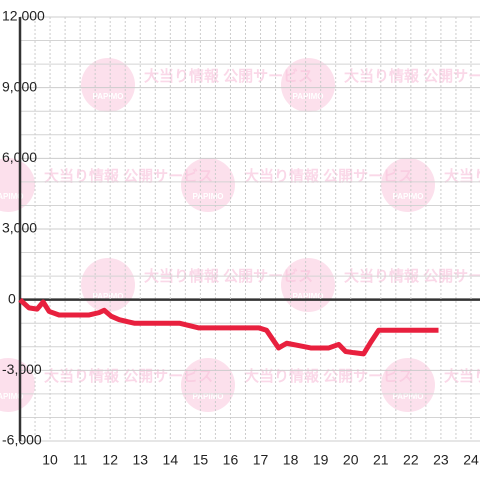 Image resolution: width=480 pixels, height=480 pixels. Describe the element at coordinates (110, 460) in the screenshot. I see `x-tick-label: 12` at that location.